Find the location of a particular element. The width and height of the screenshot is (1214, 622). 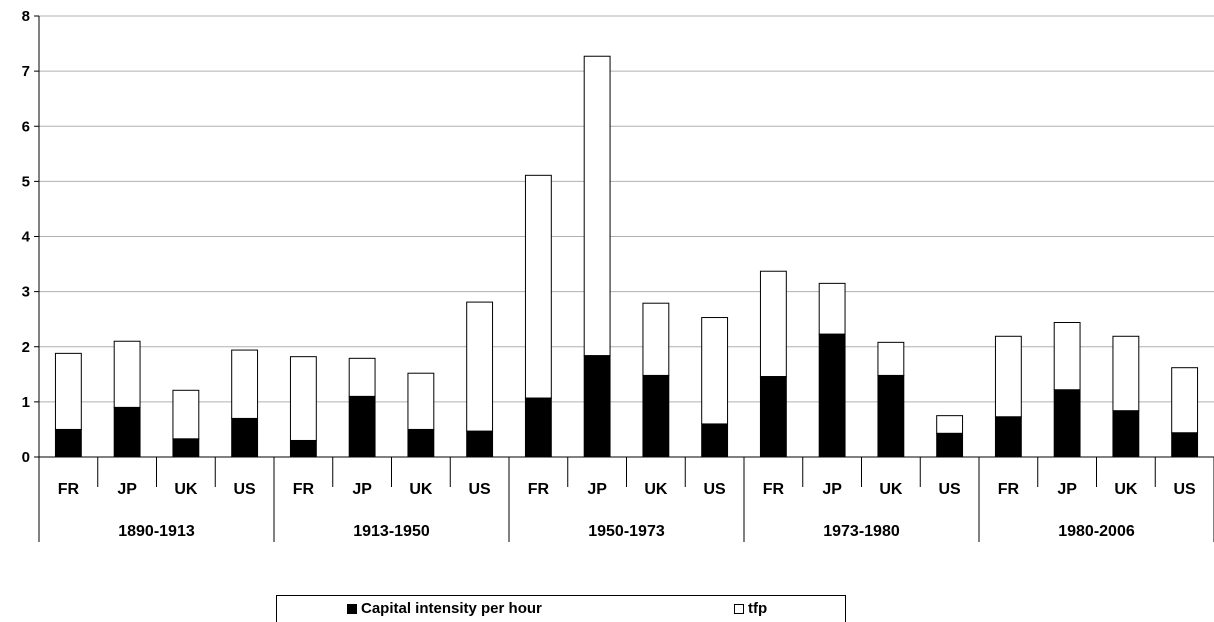

legend-label-capital: Capital intensity per hour is located at coordinates (451, 608).